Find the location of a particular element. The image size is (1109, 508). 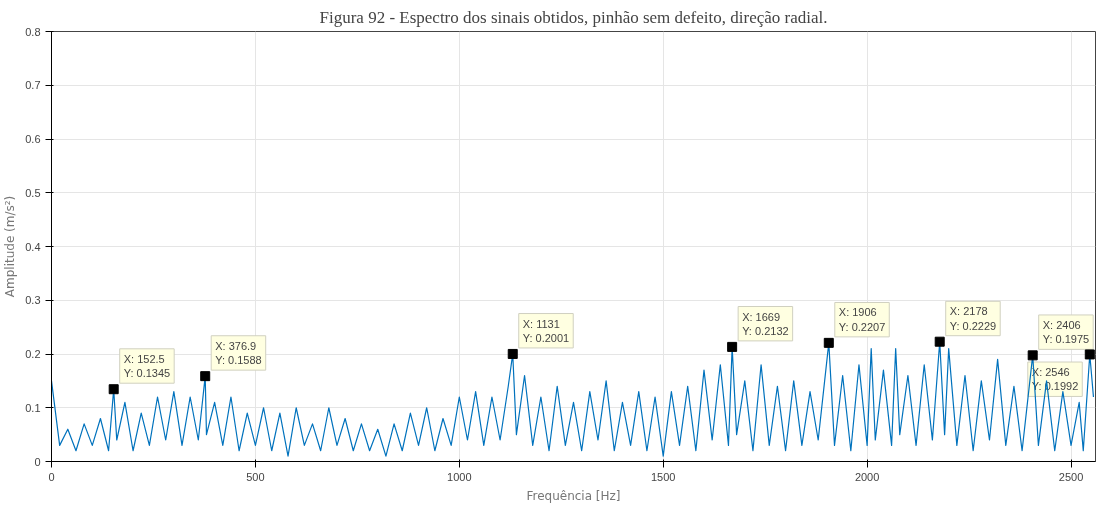

y-tick-label: 0.8 is located at coordinates (33, 31).